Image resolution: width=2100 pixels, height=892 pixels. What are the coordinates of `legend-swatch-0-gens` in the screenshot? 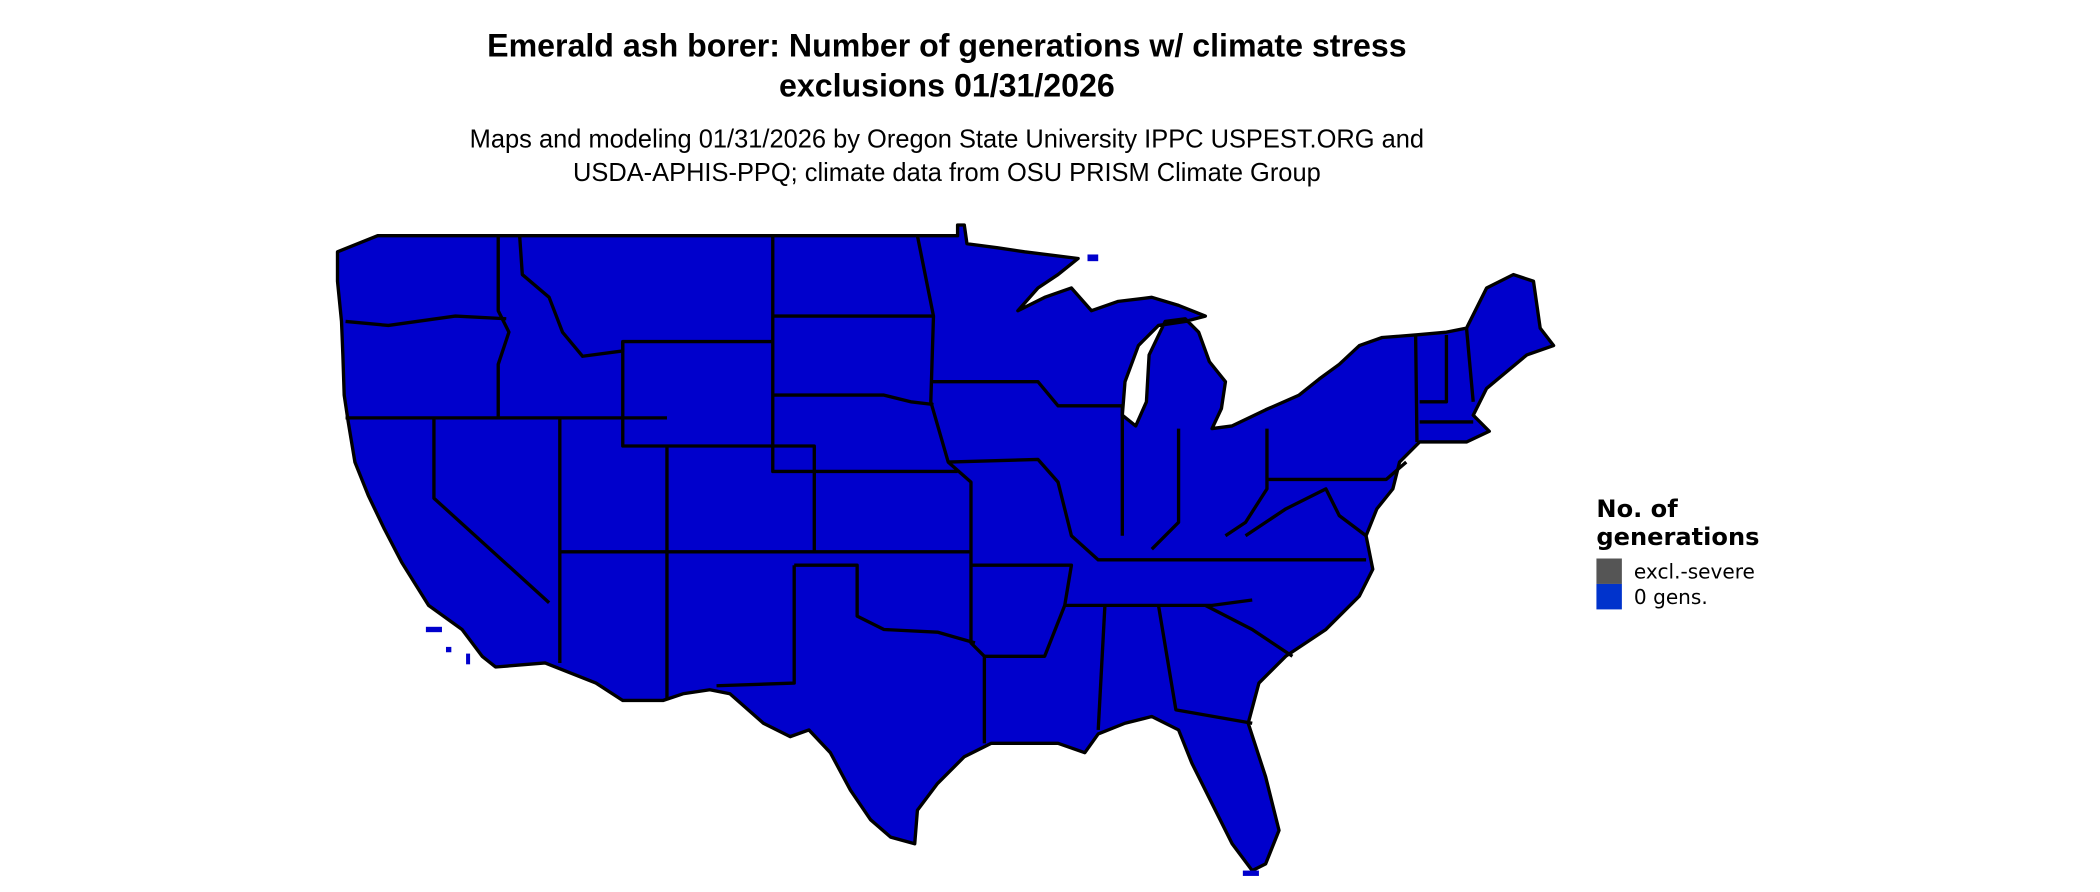 It's located at (1609, 596).